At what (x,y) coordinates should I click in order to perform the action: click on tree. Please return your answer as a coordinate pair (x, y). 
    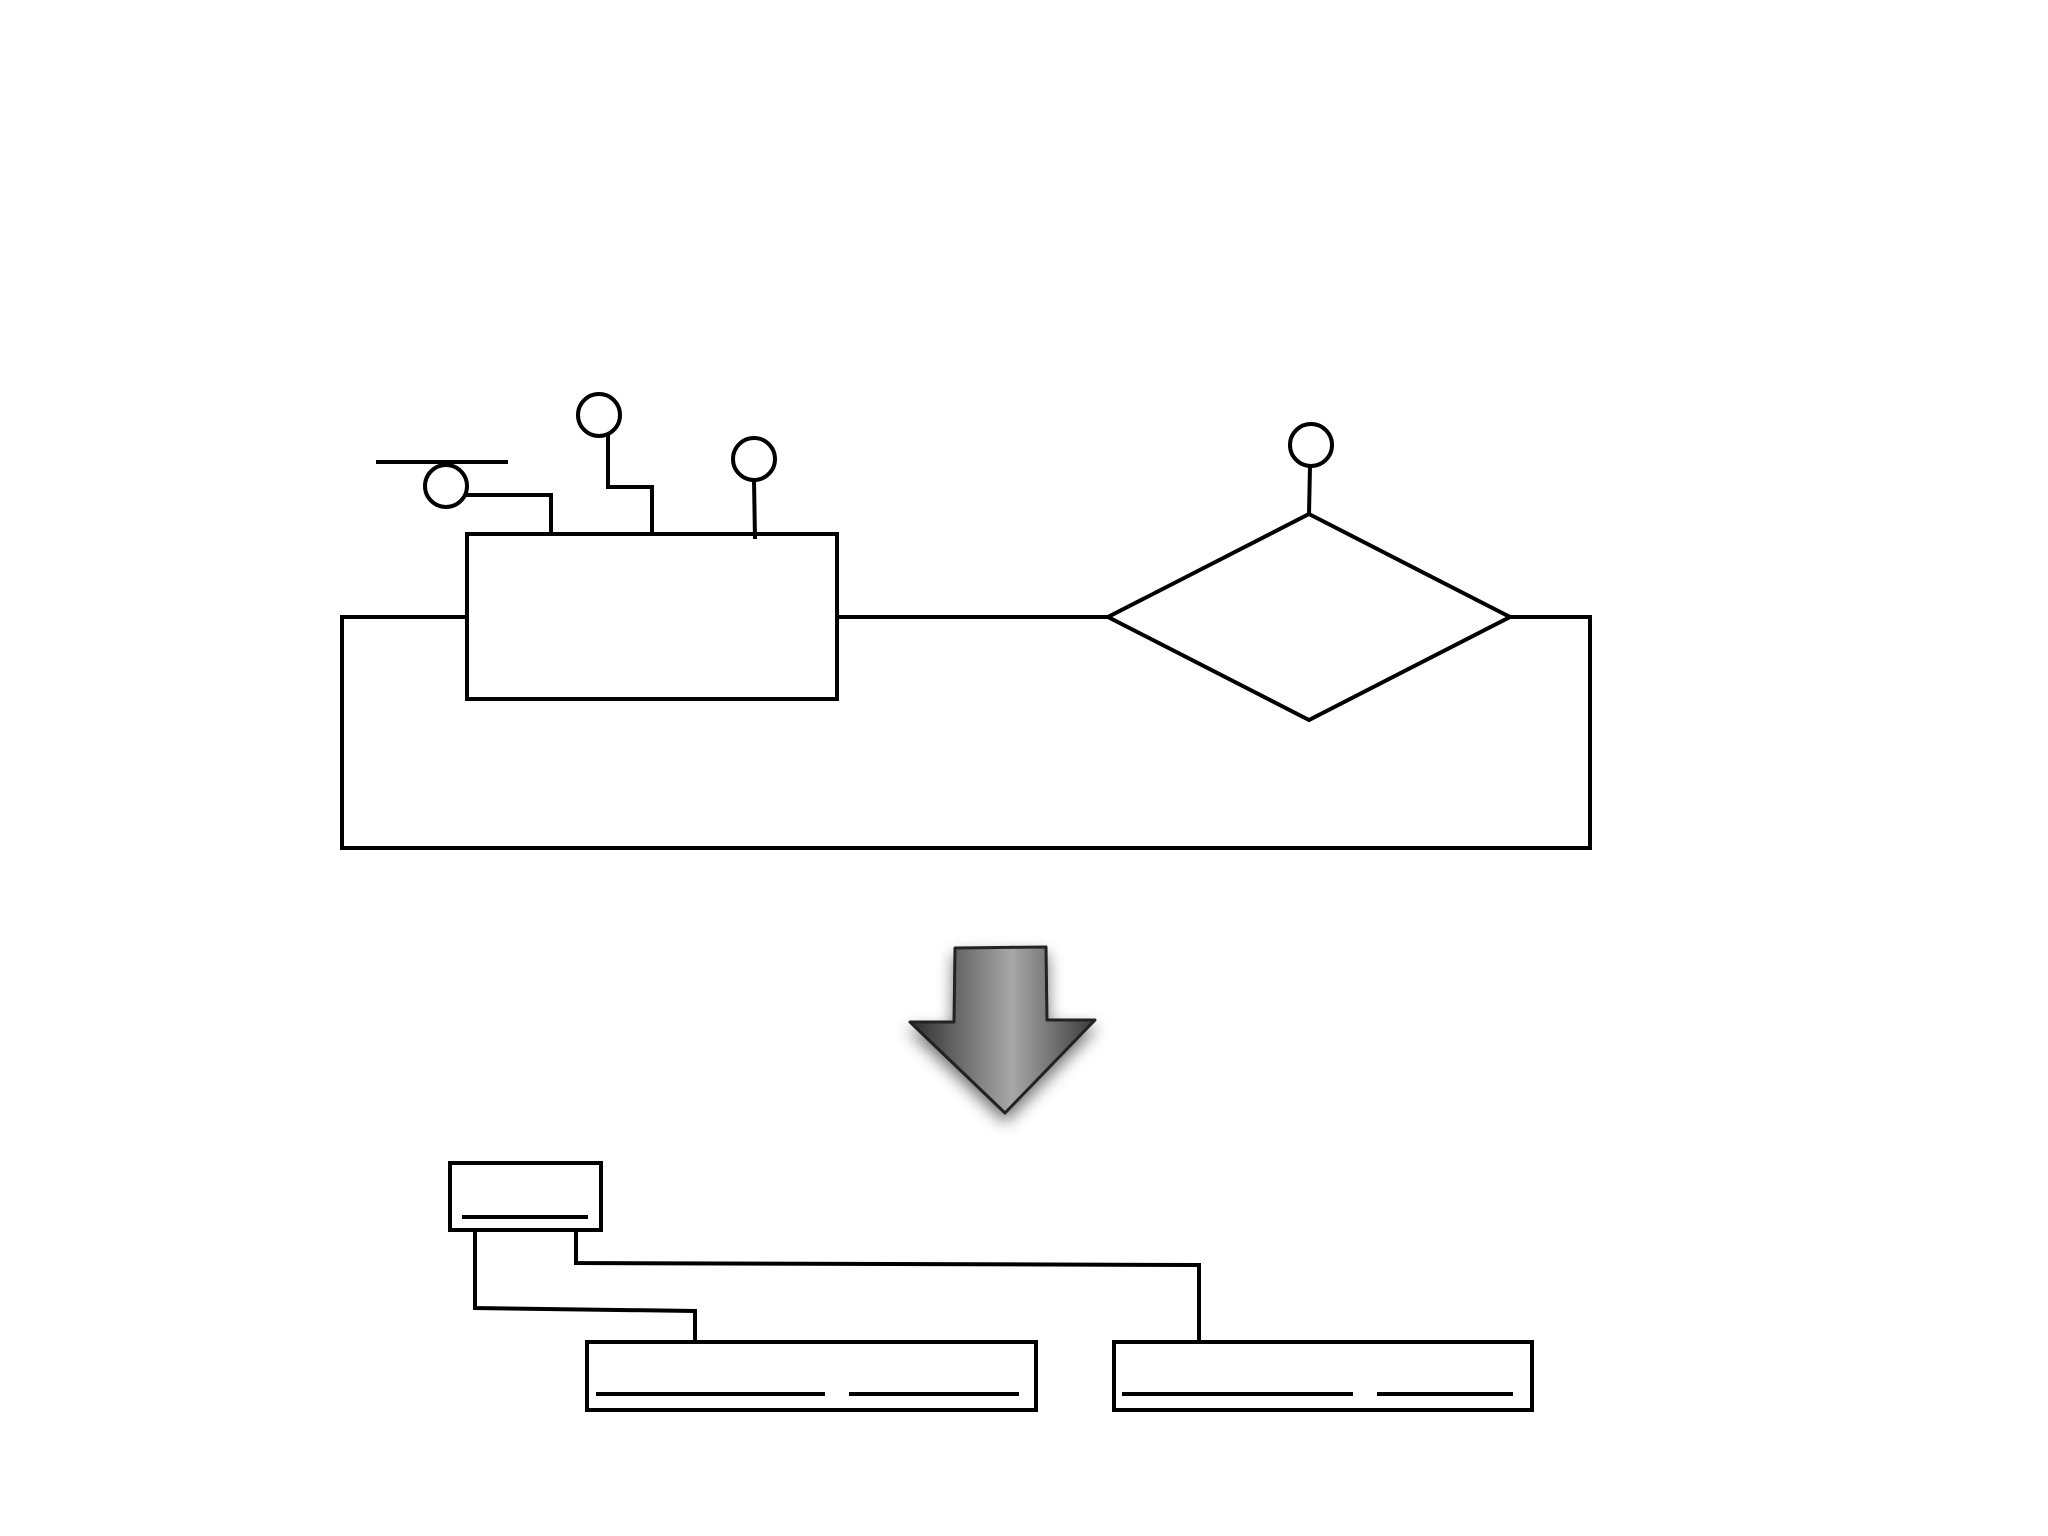
    Looking at the image, I should click on (991, 1286).